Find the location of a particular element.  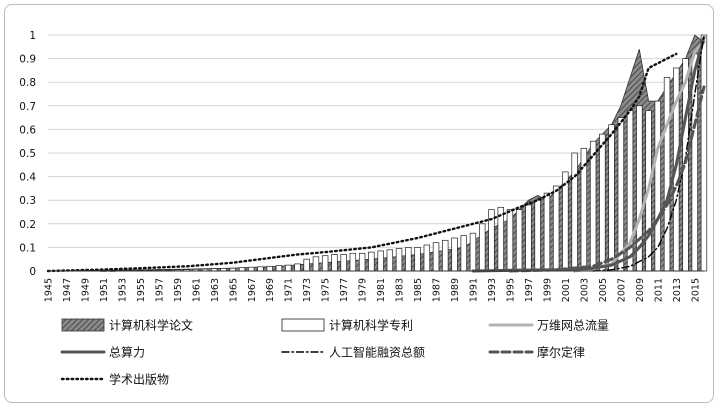

x-tick-label: 1985 is located at coordinates (418, 290).